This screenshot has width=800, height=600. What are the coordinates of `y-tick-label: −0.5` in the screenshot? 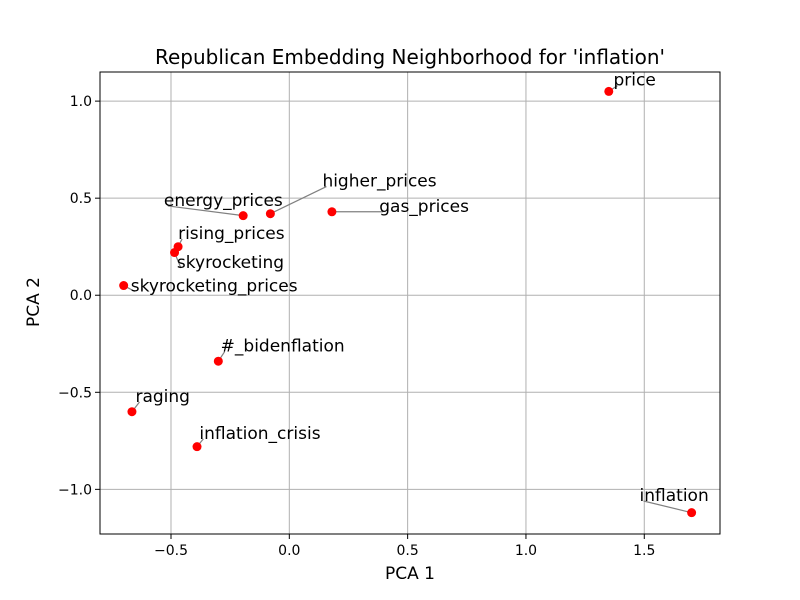 It's located at (75, 393).